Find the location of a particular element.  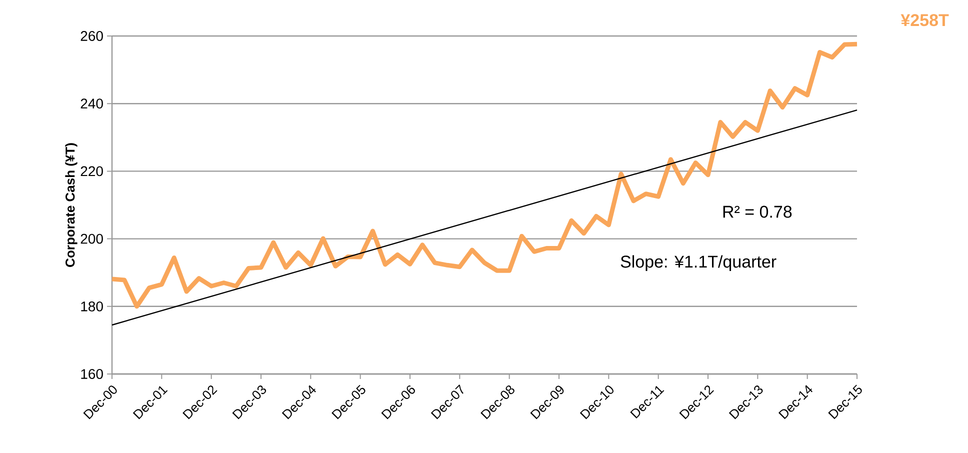

y-tick-label: 240 is located at coordinates (91, 103).